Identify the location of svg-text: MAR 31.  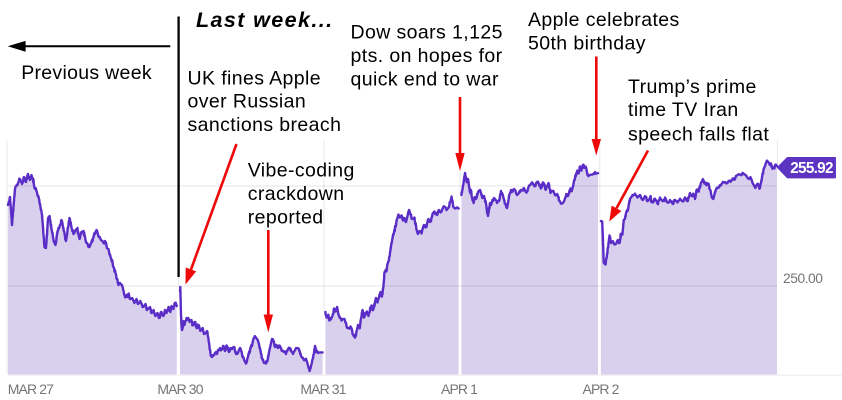
(323, 389).